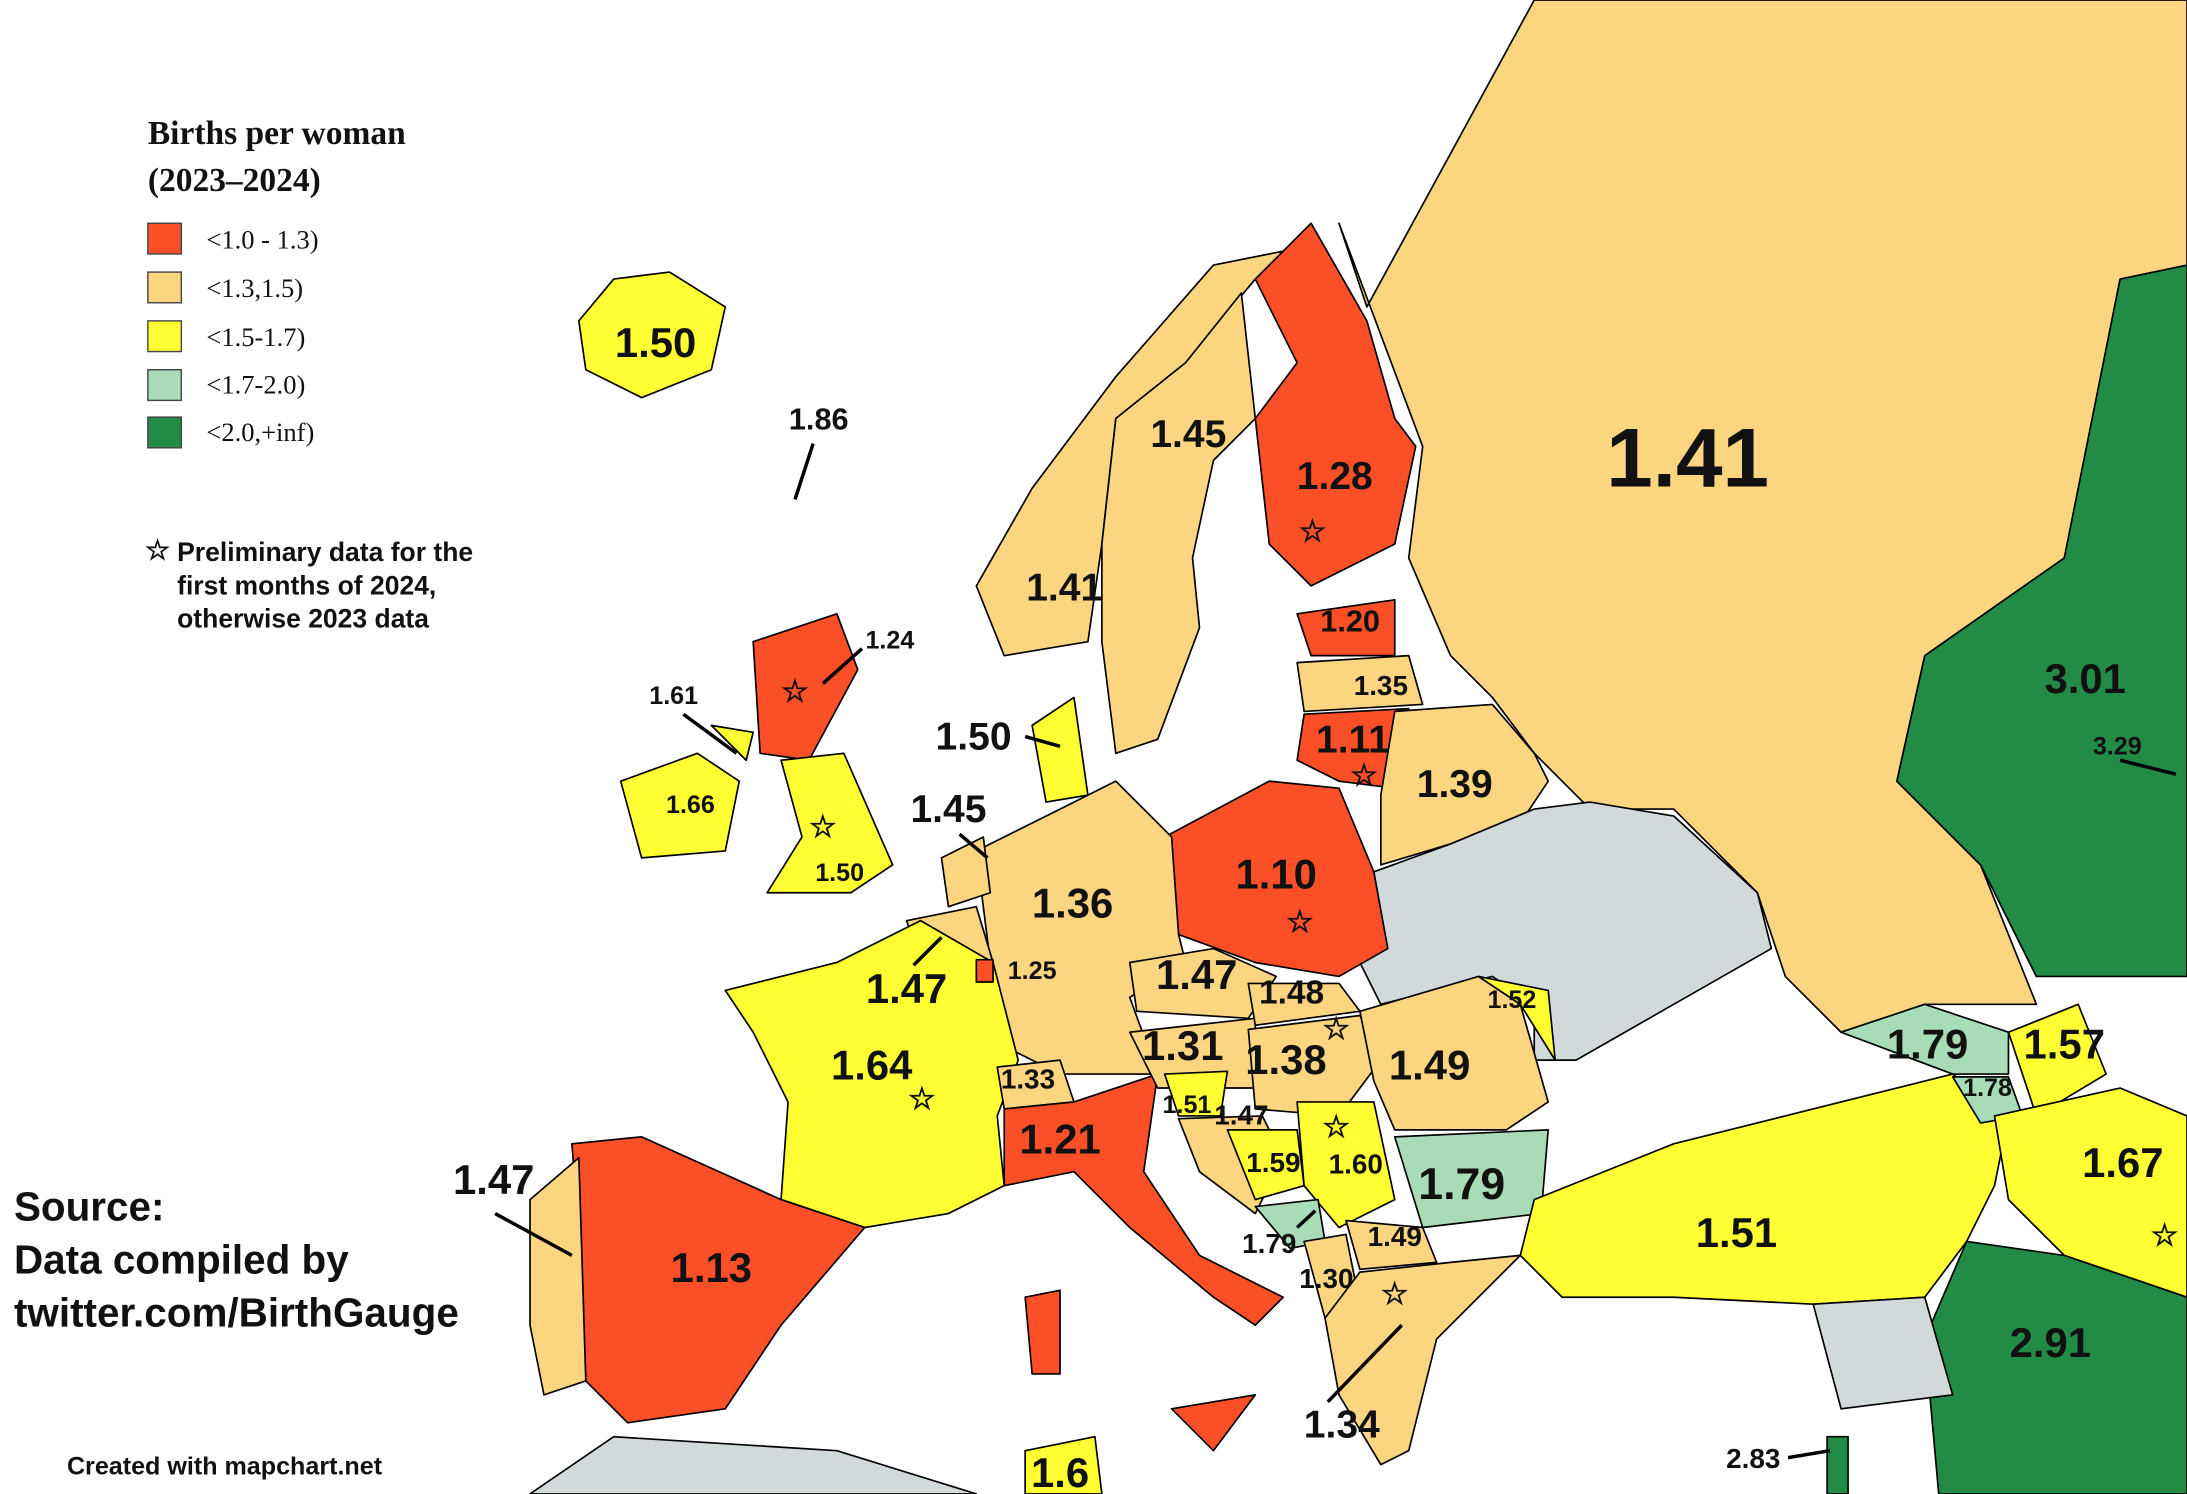 This screenshot has height=1494, width=2187. What do you see at coordinates (254, 288) in the screenshot?
I see `legend-label: <1.3,1.5)` at bounding box center [254, 288].